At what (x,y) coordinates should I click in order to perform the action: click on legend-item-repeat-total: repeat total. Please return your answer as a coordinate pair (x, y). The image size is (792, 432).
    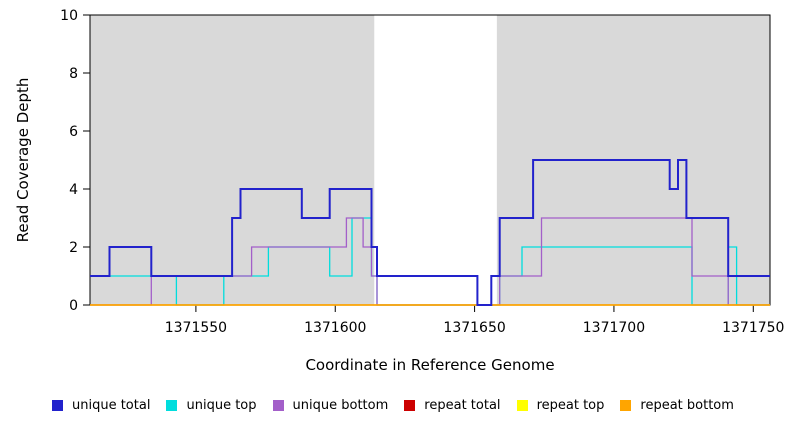
    Looking at the image, I should click on (452, 405).